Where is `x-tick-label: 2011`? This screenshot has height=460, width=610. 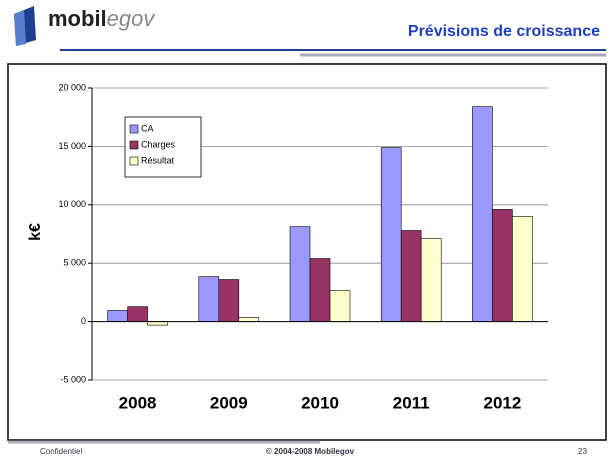
x-tick-label: 2011 is located at coordinates (411, 402).